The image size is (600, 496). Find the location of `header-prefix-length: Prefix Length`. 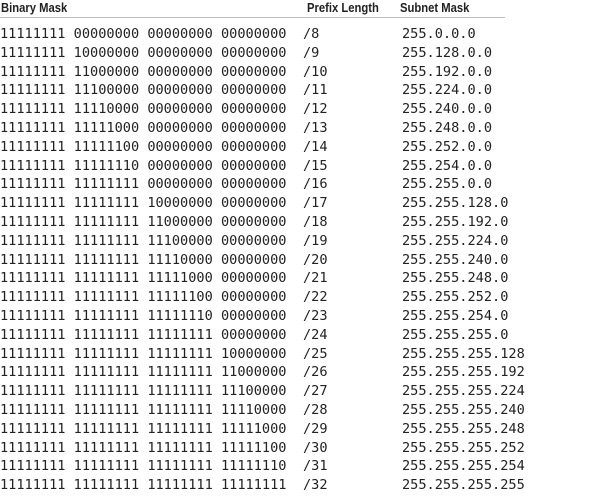

header-prefix-length: Prefix Length is located at coordinates (343, 8).